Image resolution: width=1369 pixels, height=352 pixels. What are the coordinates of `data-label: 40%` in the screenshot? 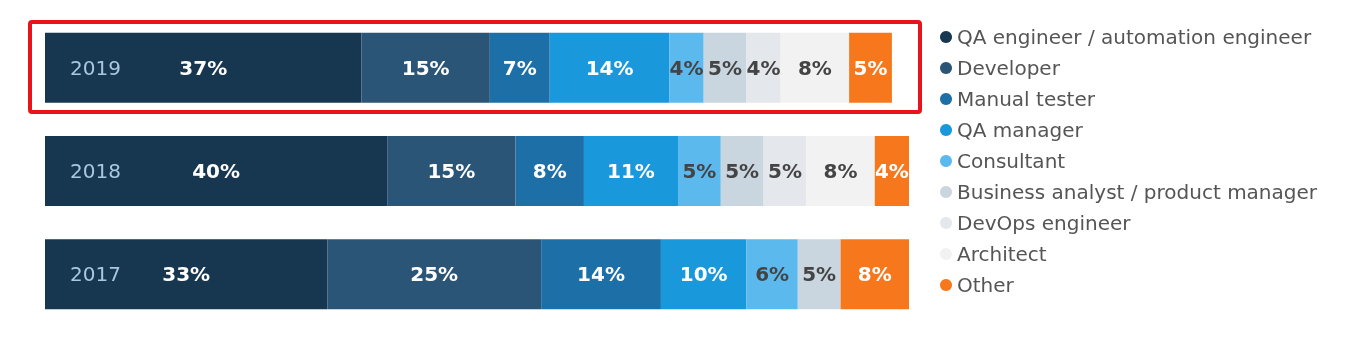 It's located at (216, 171).